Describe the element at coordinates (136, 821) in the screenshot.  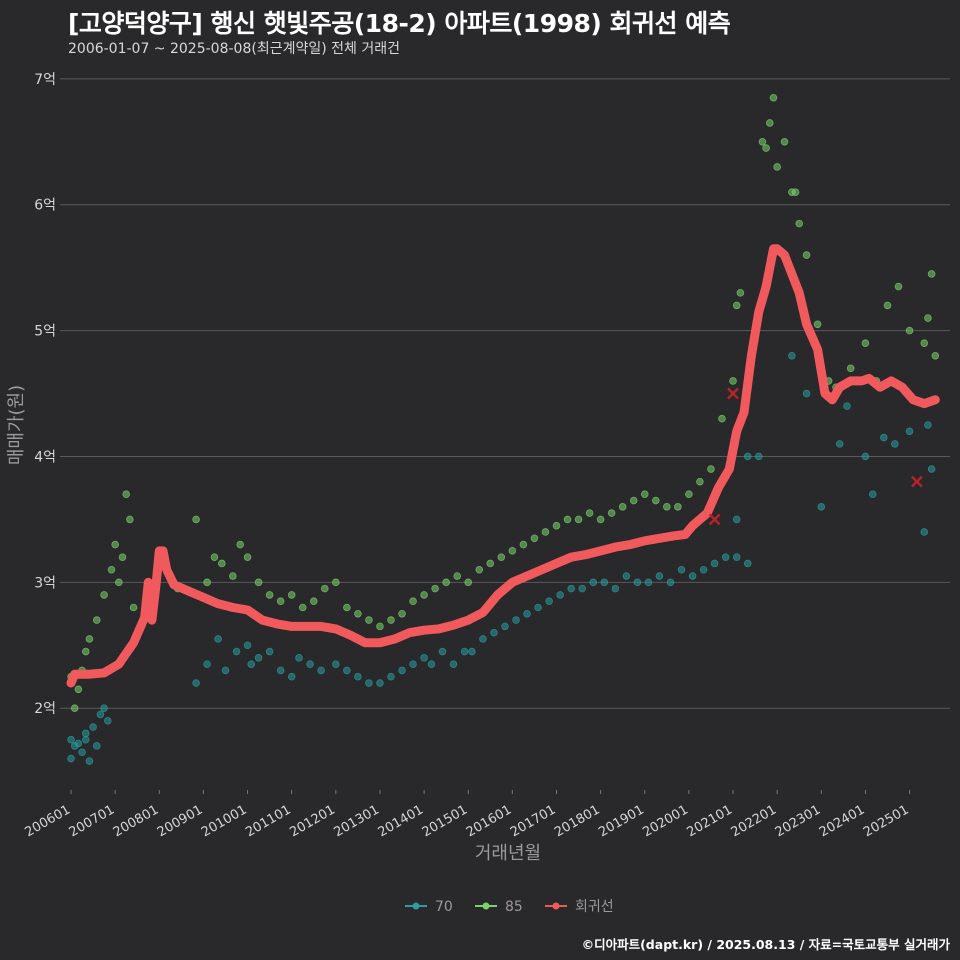
I see `x-tick-label: 200801` at that location.